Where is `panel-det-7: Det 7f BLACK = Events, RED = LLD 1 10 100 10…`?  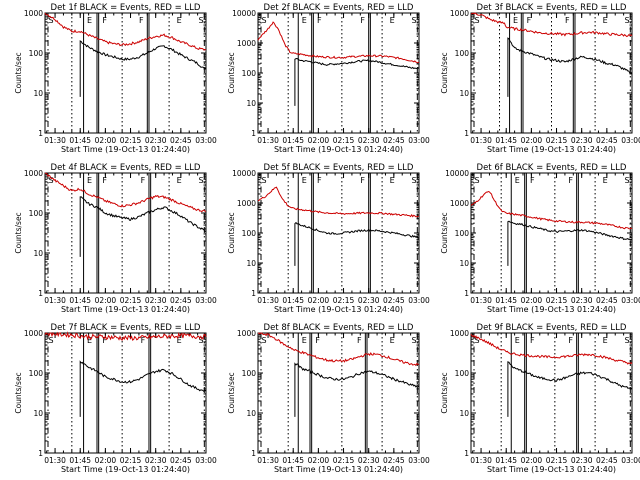 panel-det-7: Det 7f BLACK = Events, RED = LLD 1 10 100 10… is located at coordinates (115, 398).